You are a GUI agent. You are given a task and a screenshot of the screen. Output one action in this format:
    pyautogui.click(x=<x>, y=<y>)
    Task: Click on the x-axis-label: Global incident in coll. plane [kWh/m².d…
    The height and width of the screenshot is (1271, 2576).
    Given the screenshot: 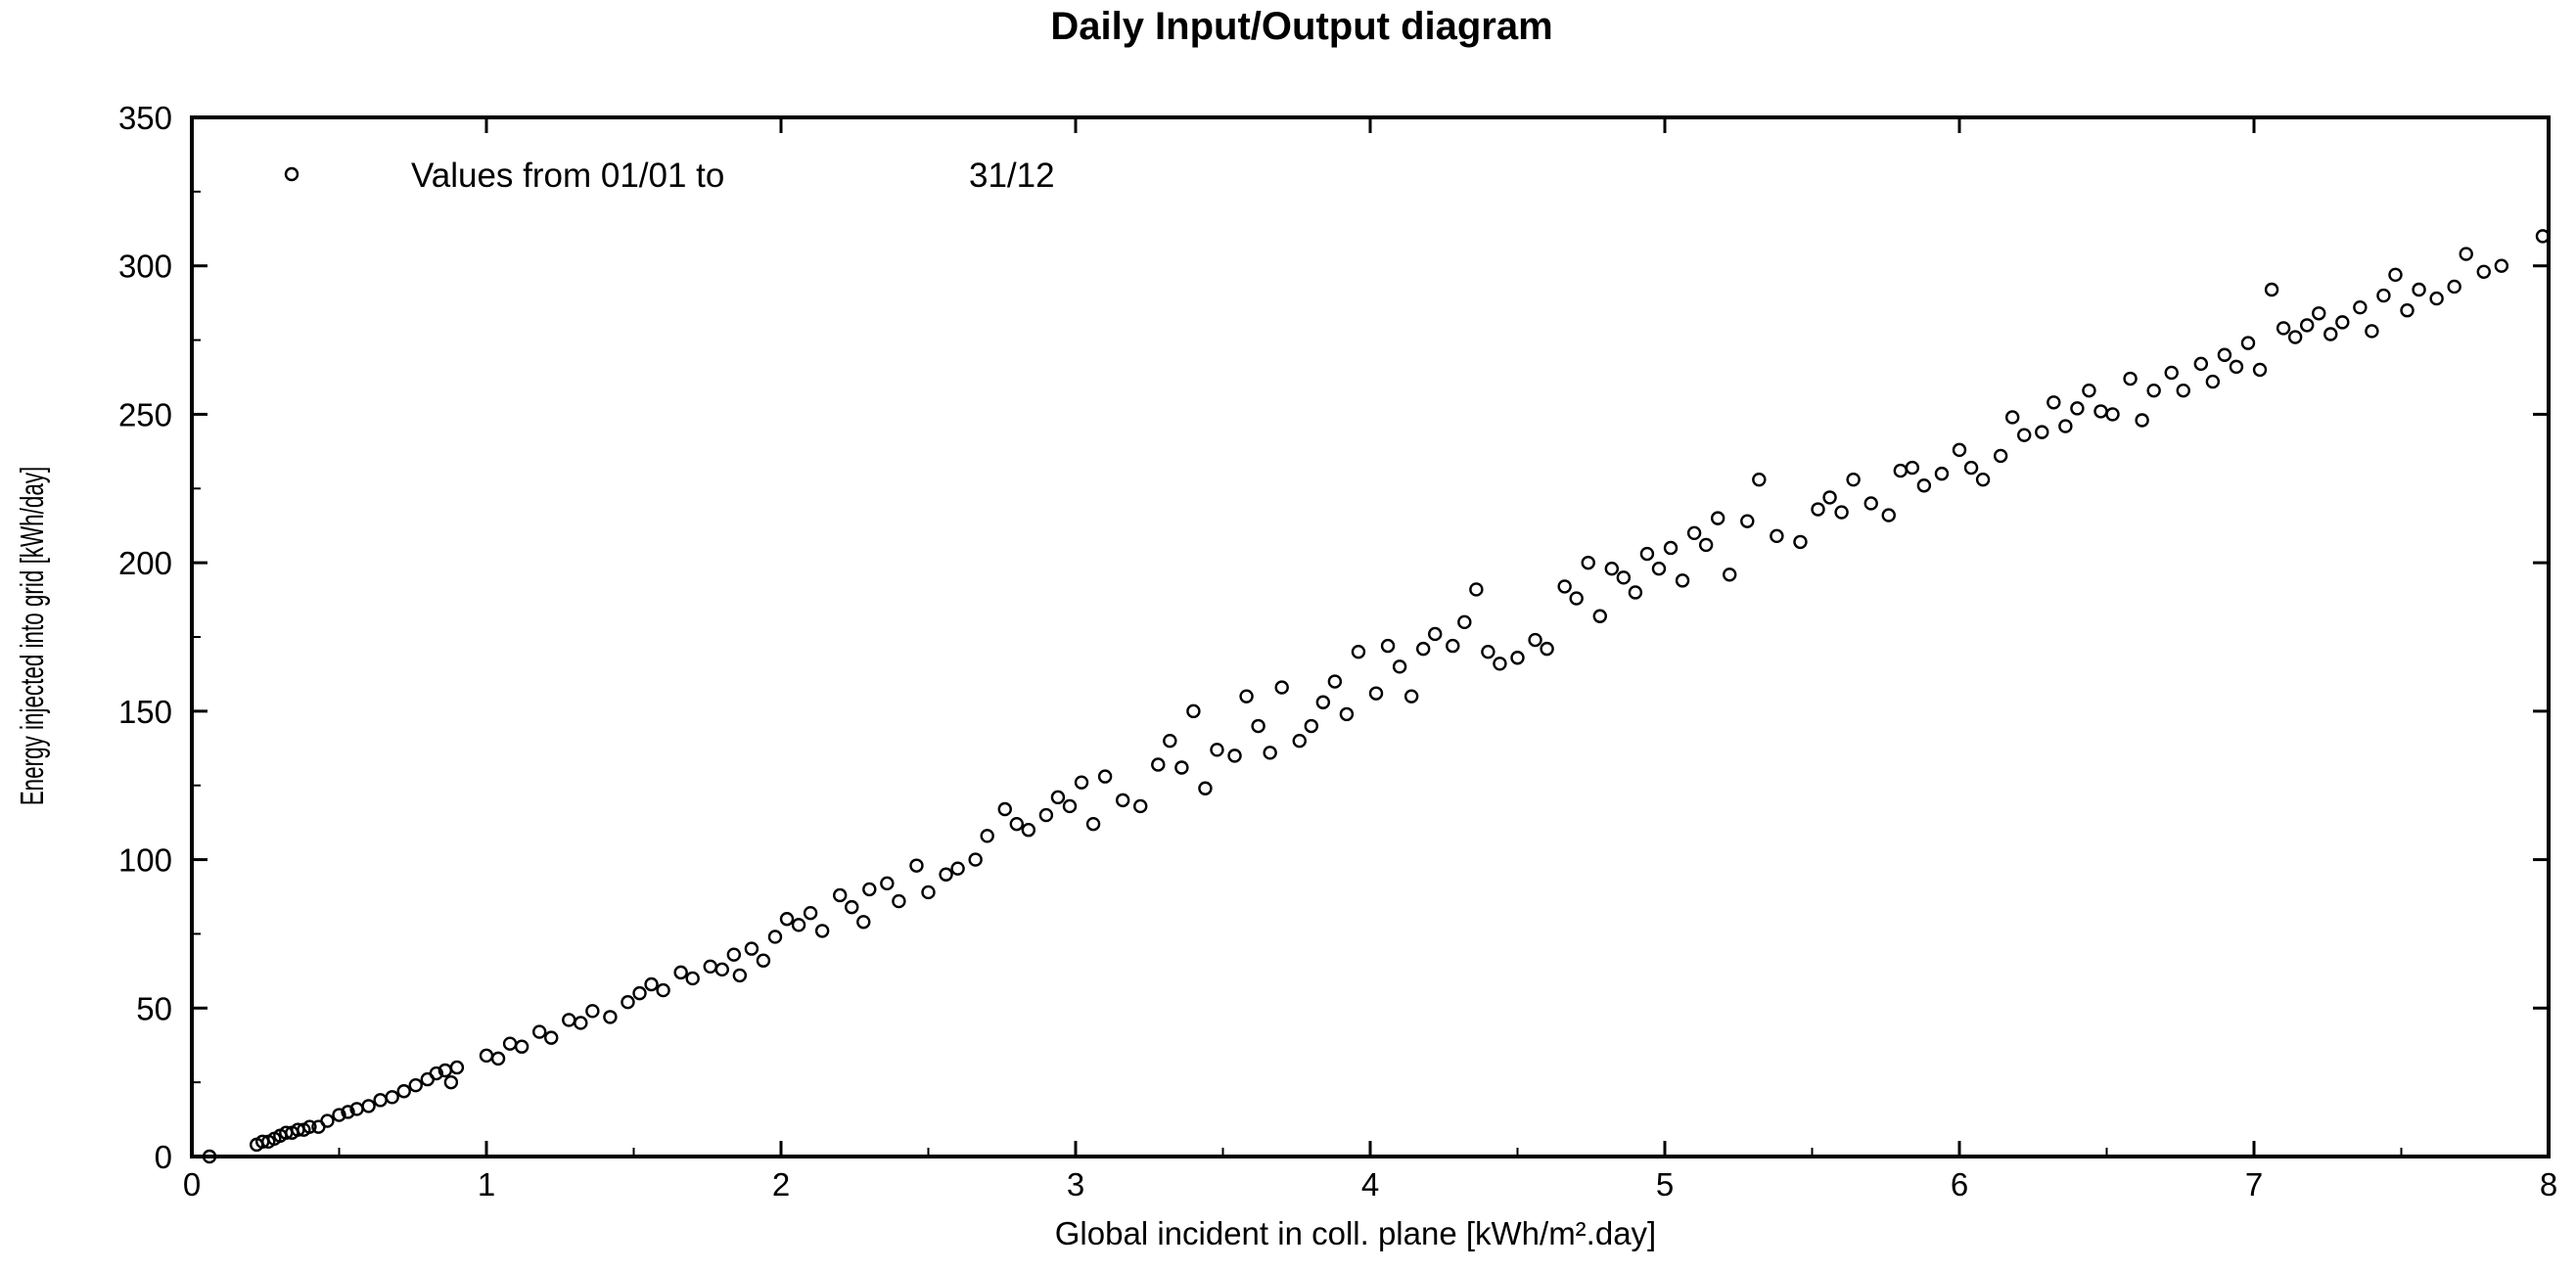 What is the action you would take?
    pyautogui.click(x=1355, y=1233)
    